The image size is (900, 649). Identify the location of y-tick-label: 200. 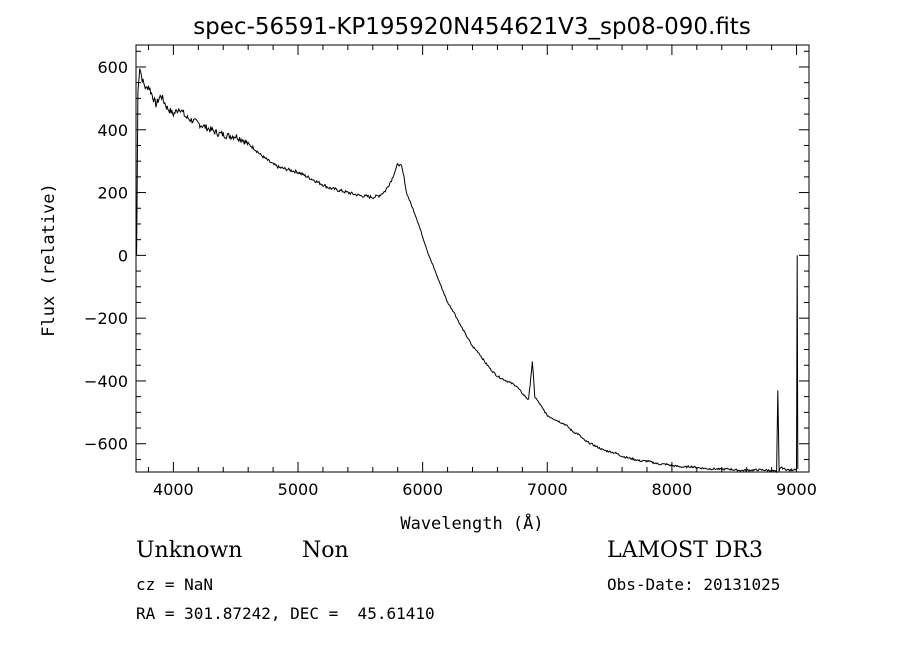
(112, 193).